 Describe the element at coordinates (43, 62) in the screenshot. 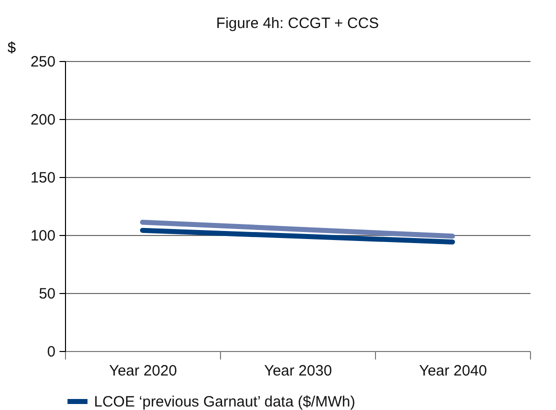

I see `y-tick-label: 250` at that location.